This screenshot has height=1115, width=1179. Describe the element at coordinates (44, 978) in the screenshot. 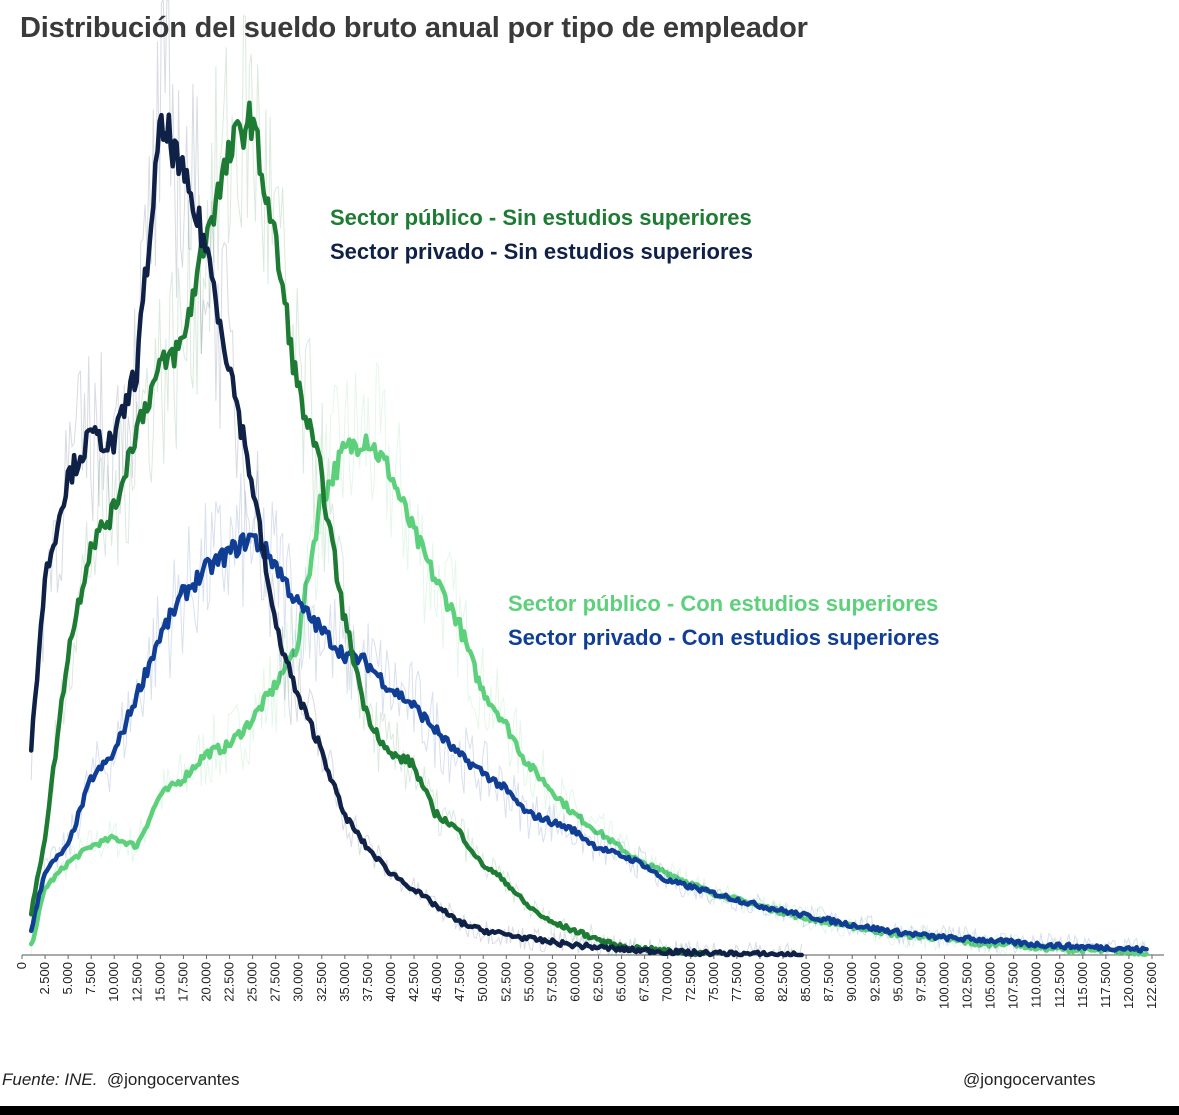

I see `x-tick-label: 2.500` at that location.